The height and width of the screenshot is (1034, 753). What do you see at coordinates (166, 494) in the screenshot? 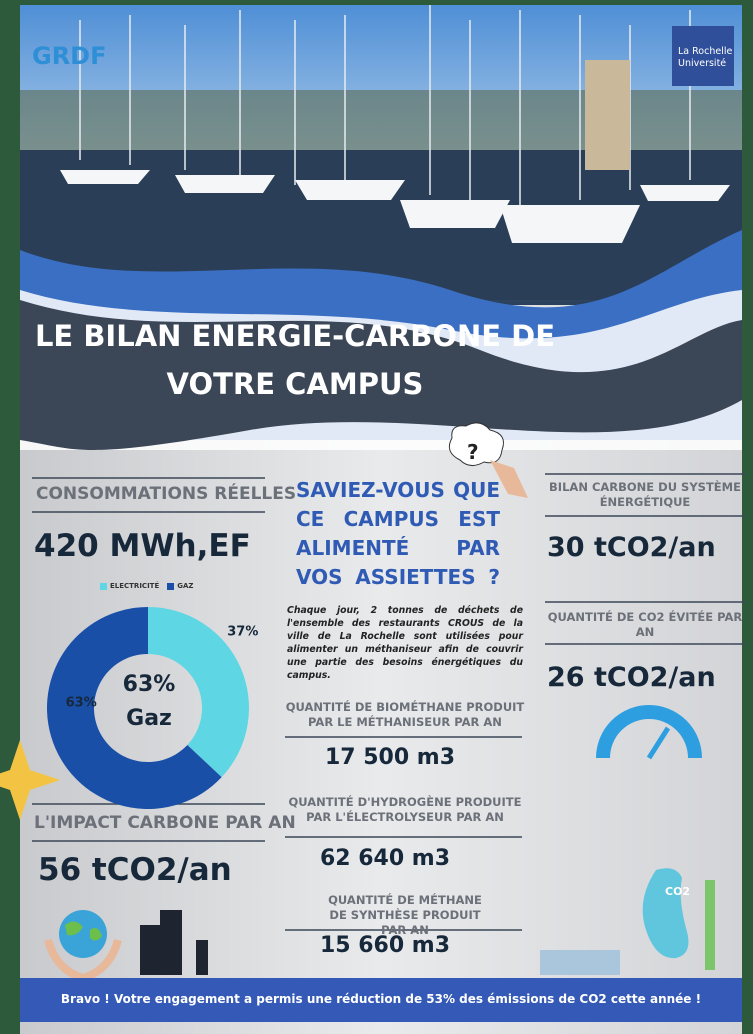
I see `section-heading: CONSOMMATIONS RÉELLES` at bounding box center [166, 494].